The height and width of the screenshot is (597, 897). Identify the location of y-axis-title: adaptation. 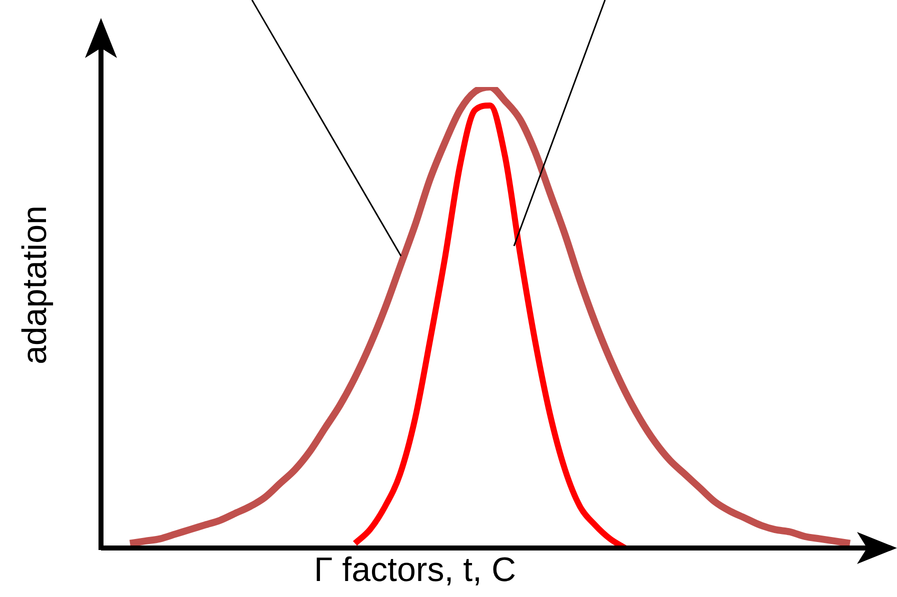
(35, 285).